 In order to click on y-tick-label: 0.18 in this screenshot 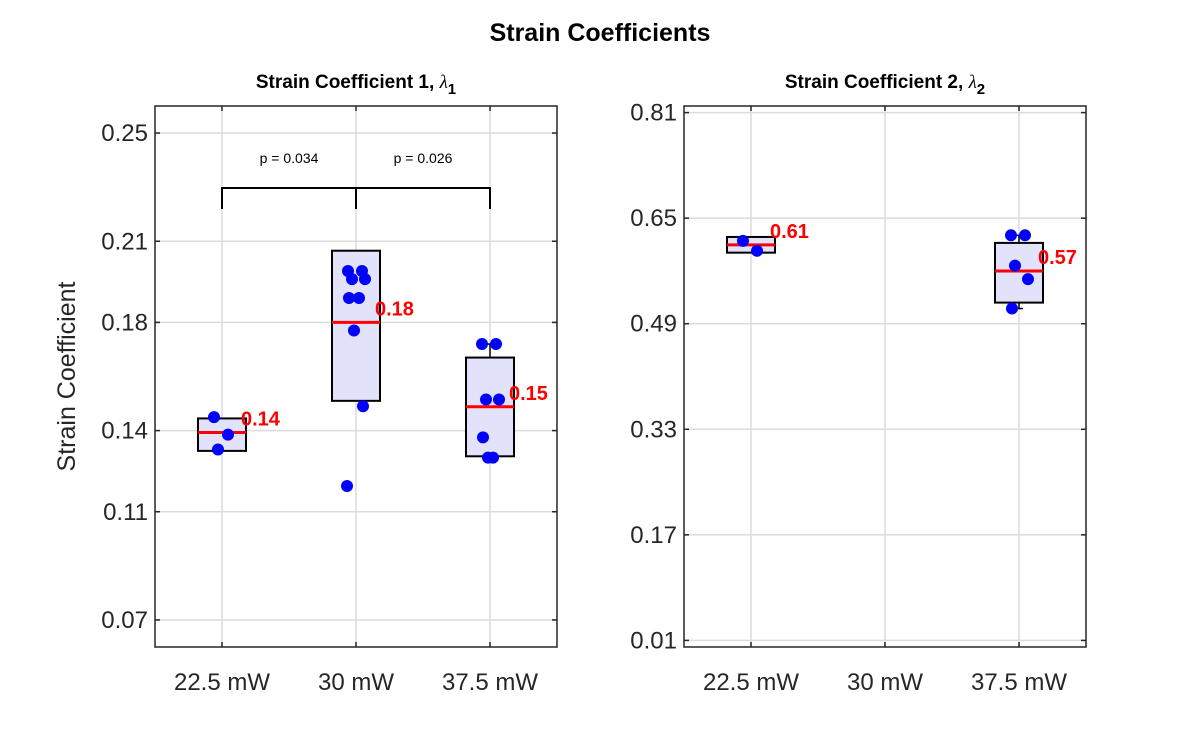, I will do `click(124, 322)`.